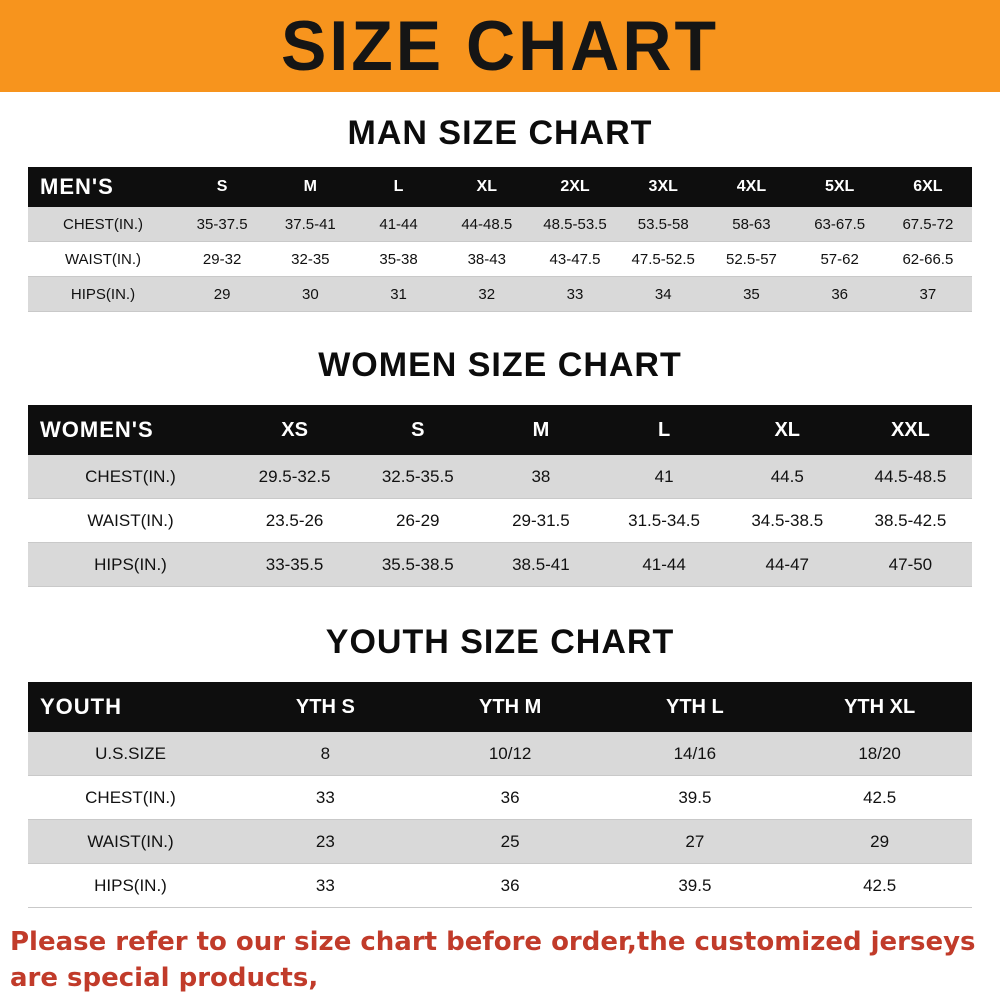  Describe the element at coordinates (787, 520) in the screenshot. I see `size-value: 34.5-38.5` at that location.